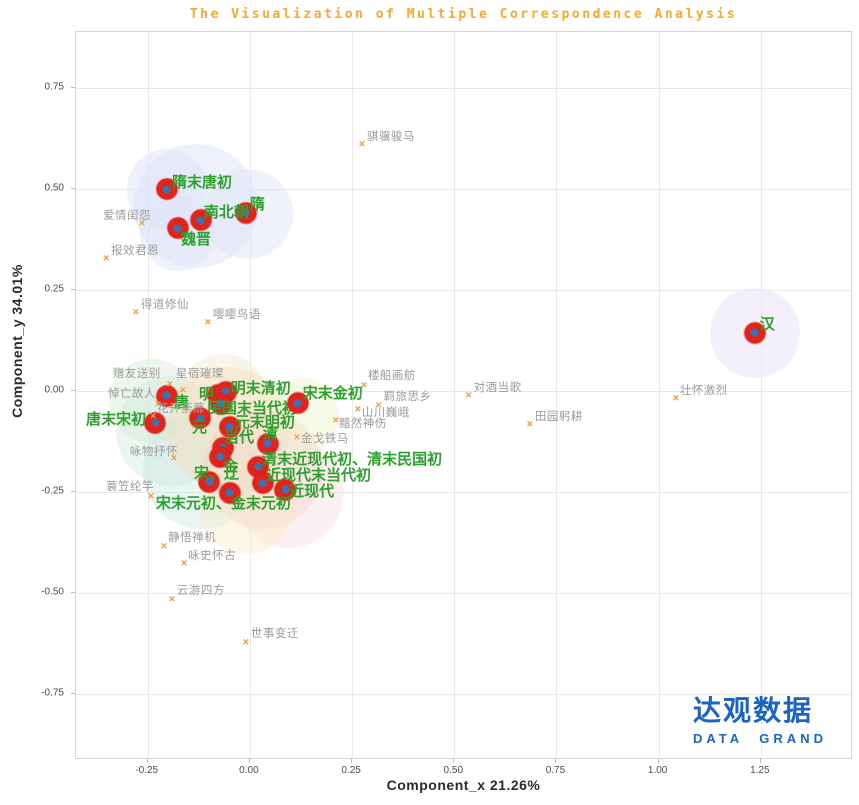 This screenshot has height=805, width=859. Describe the element at coordinates (17, 341) in the screenshot. I see `y-axis-title: Component_y 34.01%` at that location.